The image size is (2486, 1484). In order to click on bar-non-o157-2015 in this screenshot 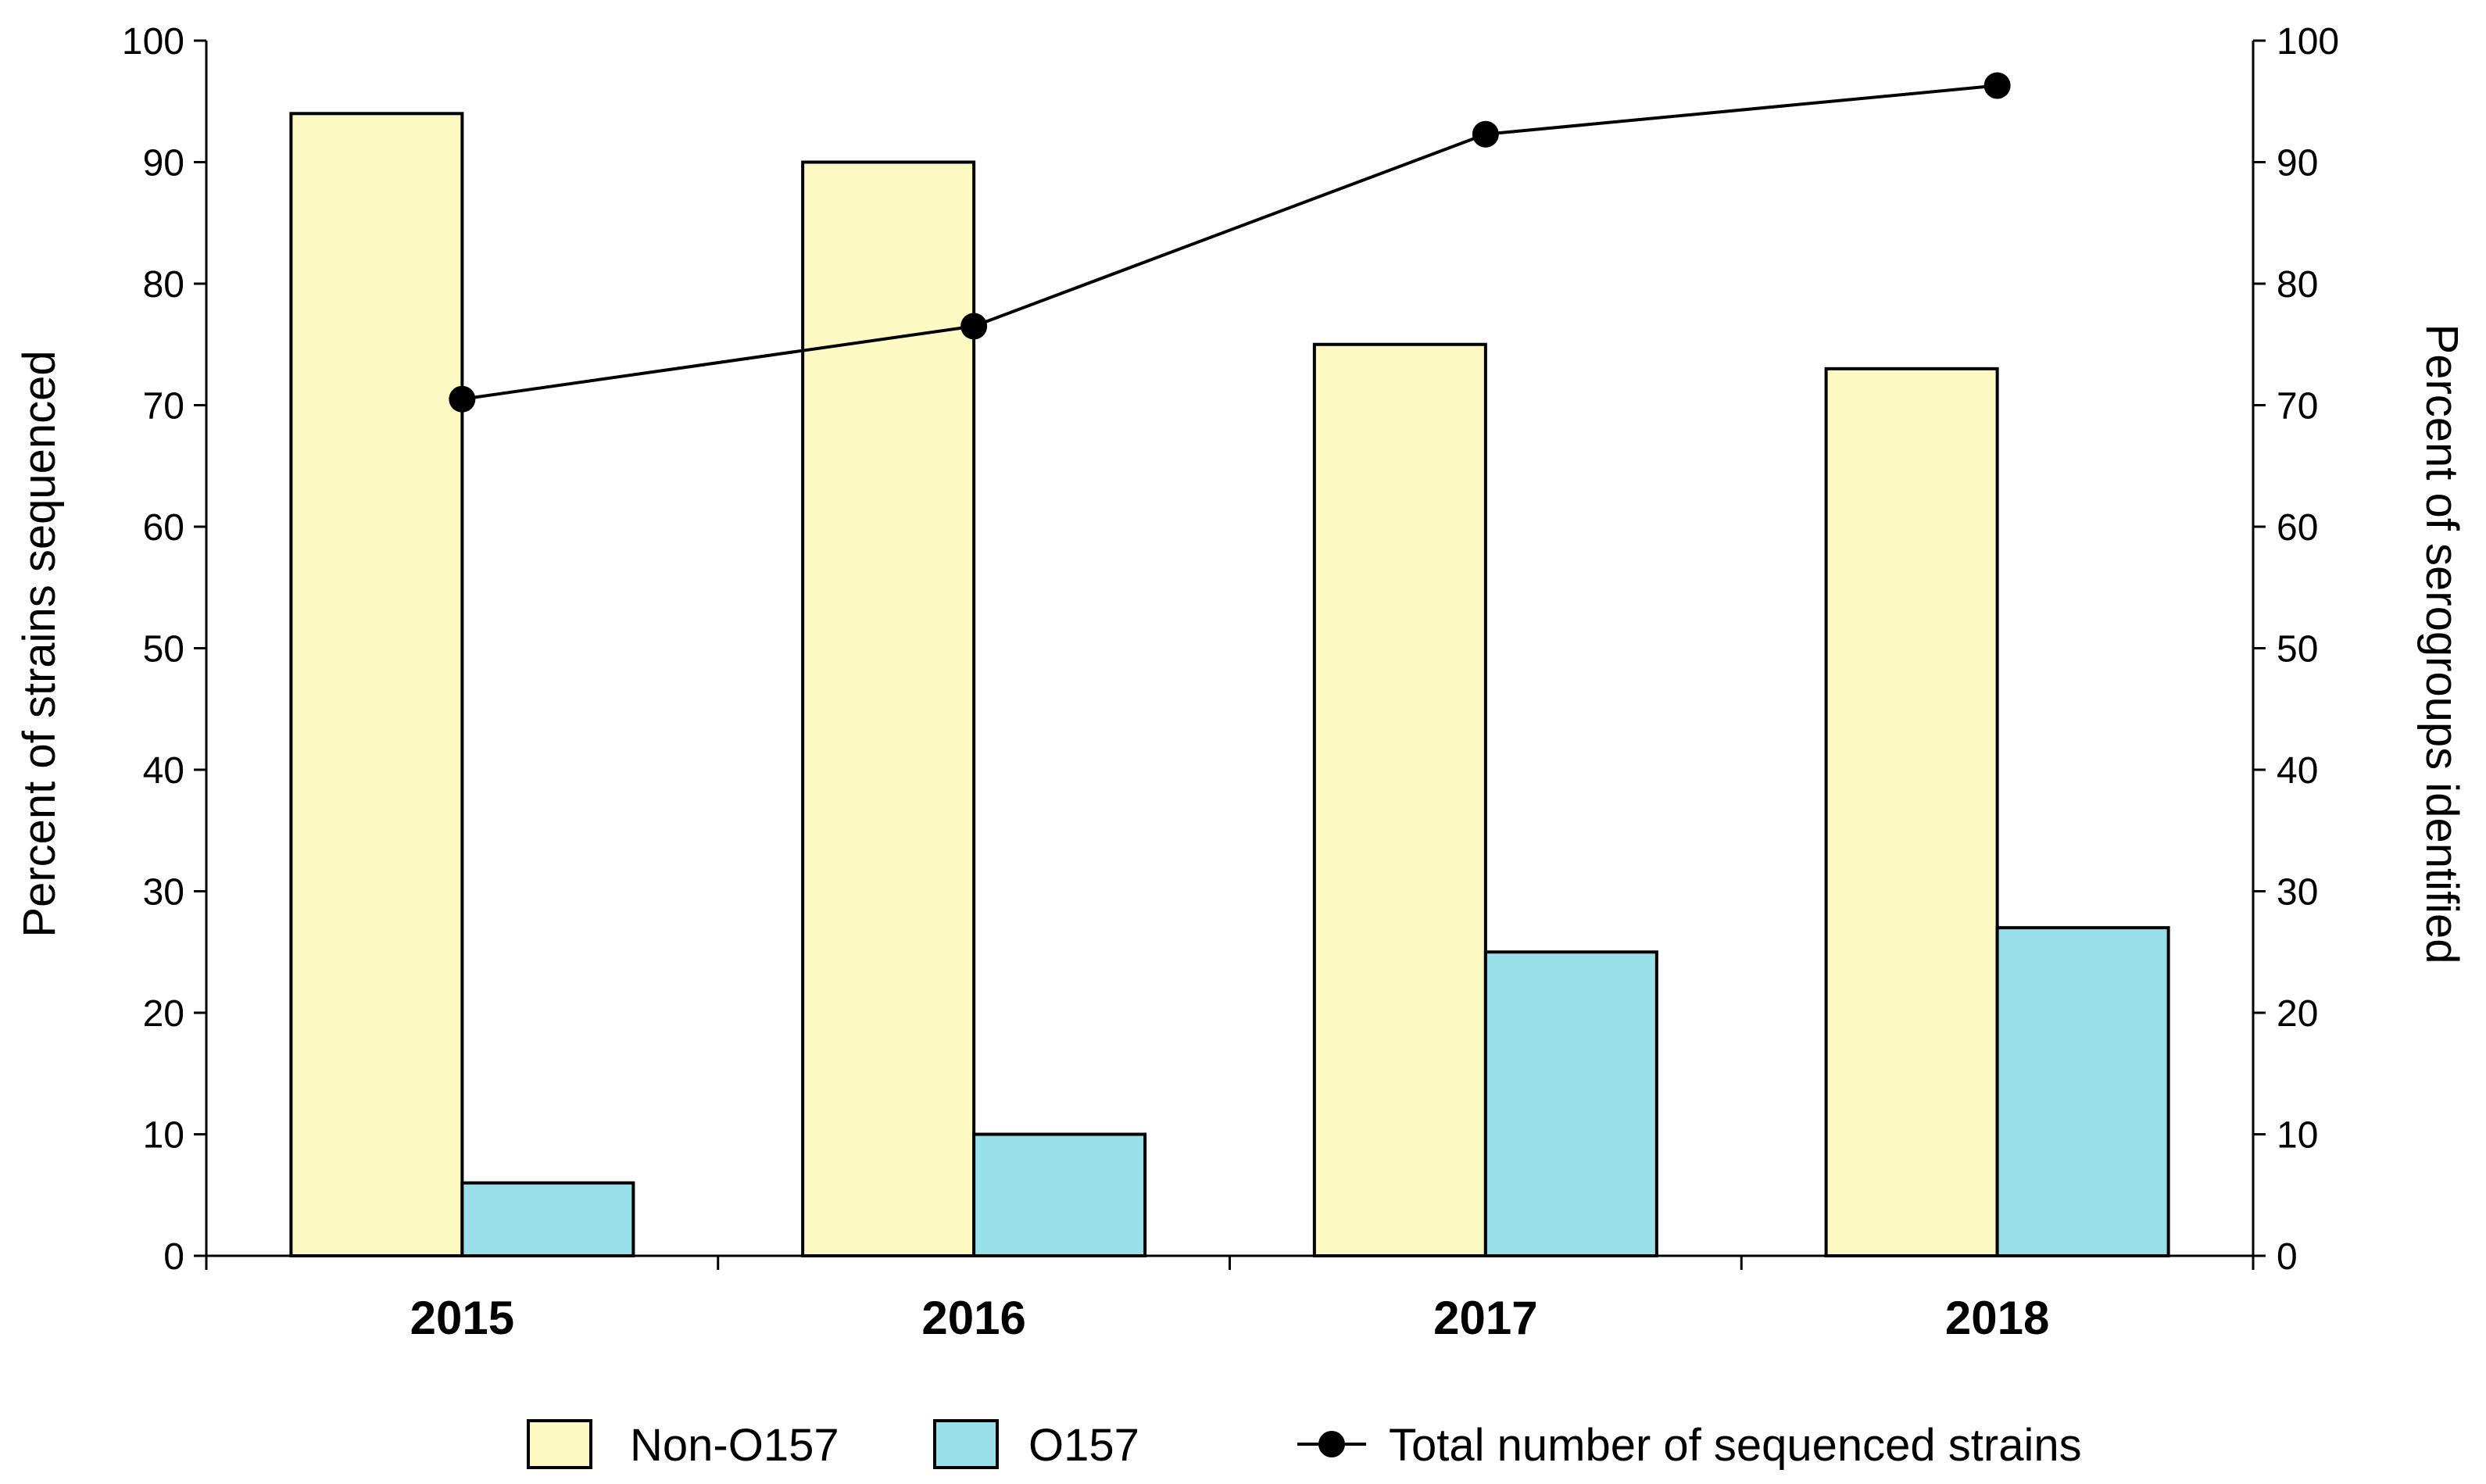, I will do `click(377, 684)`.